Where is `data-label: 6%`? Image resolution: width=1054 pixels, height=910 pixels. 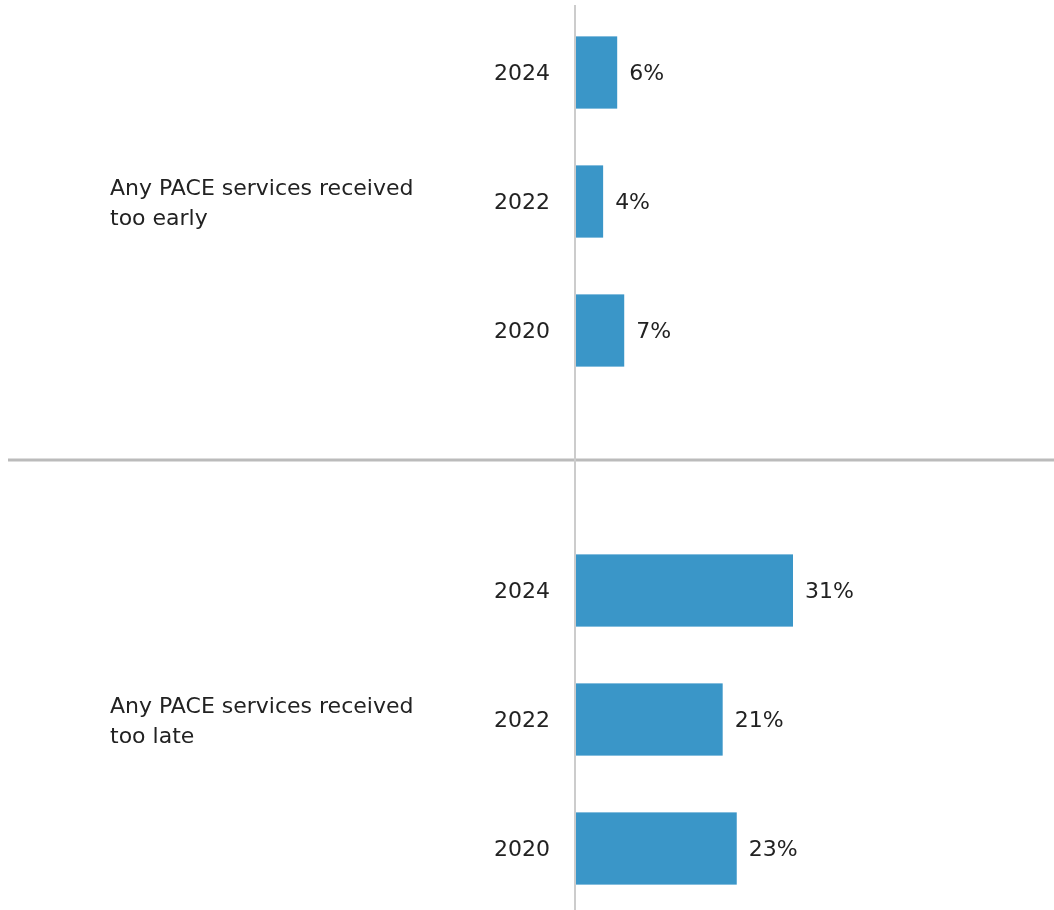
data-label: 6% is located at coordinates (647, 72).